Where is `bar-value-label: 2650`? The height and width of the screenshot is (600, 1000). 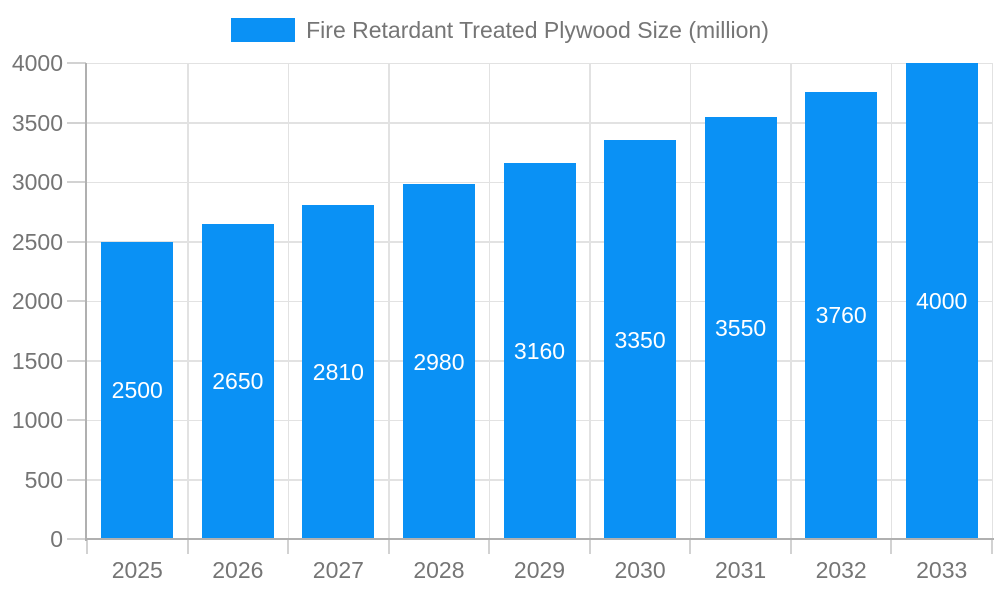
bar-value-label: 2650 is located at coordinates (238, 381).